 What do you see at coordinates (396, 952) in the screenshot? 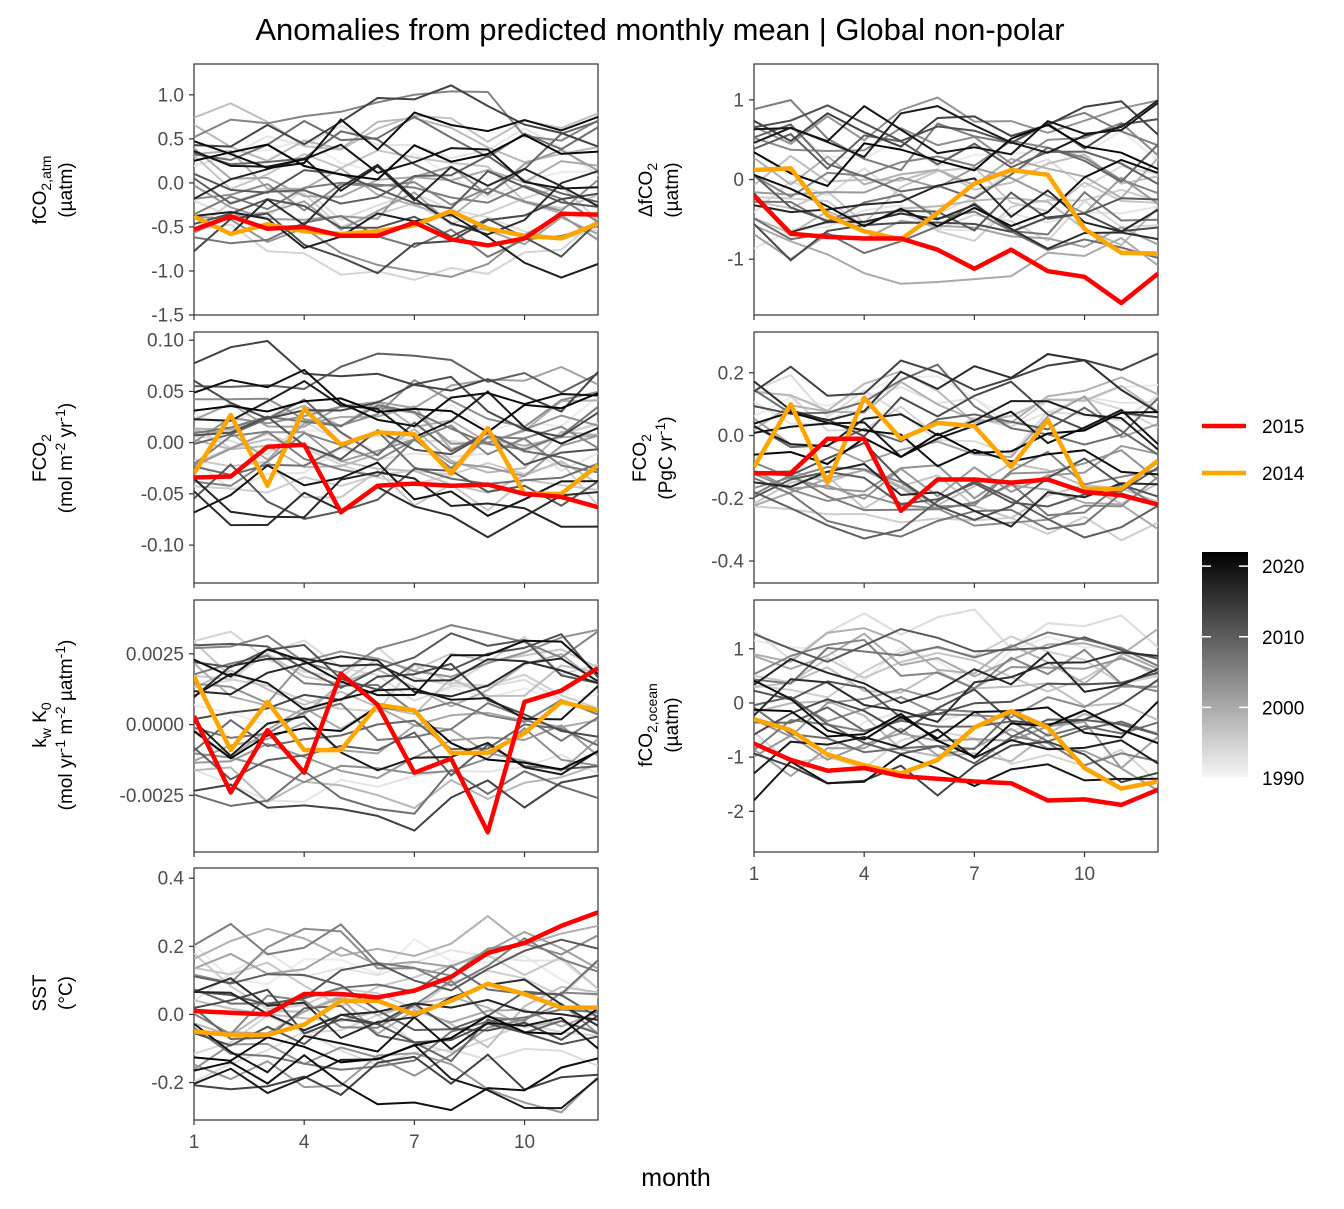
I see `bg-line-2000` at bounding box center [396, 952].